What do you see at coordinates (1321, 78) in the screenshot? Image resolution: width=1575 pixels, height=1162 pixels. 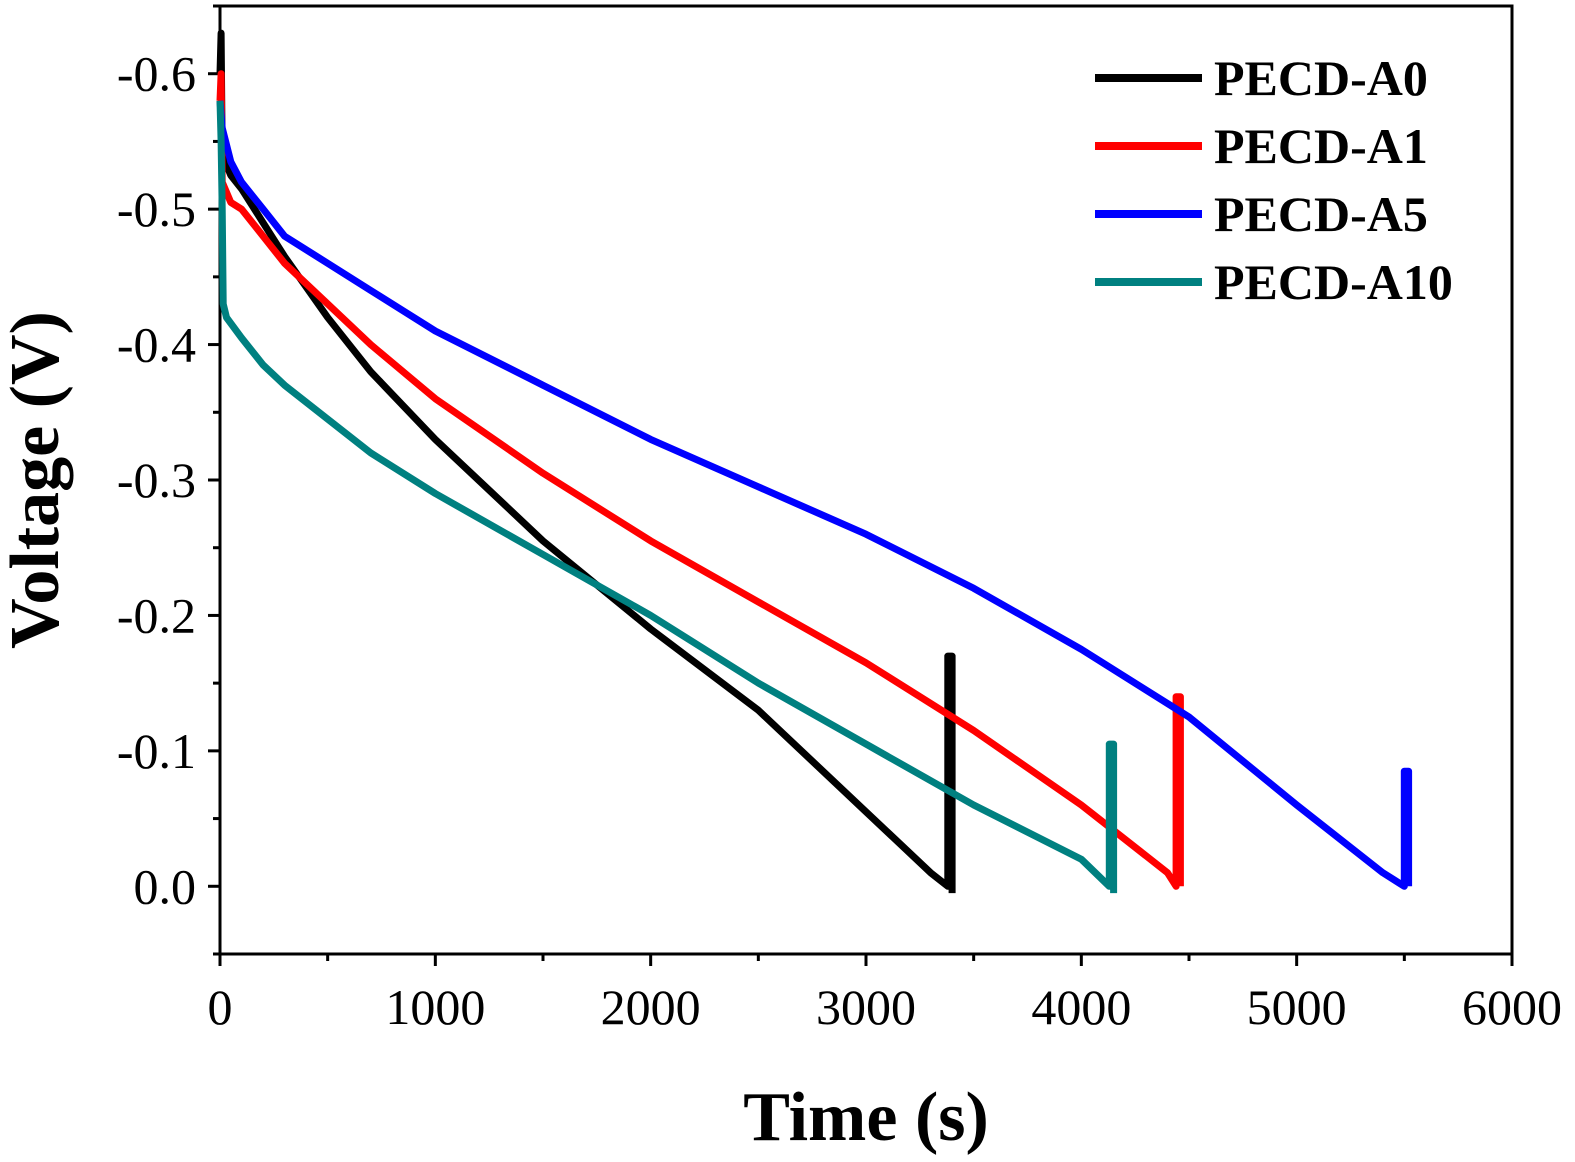 I see `legend-label-pecd-a0: PECD-A0` at bounding box center [1321, 78].